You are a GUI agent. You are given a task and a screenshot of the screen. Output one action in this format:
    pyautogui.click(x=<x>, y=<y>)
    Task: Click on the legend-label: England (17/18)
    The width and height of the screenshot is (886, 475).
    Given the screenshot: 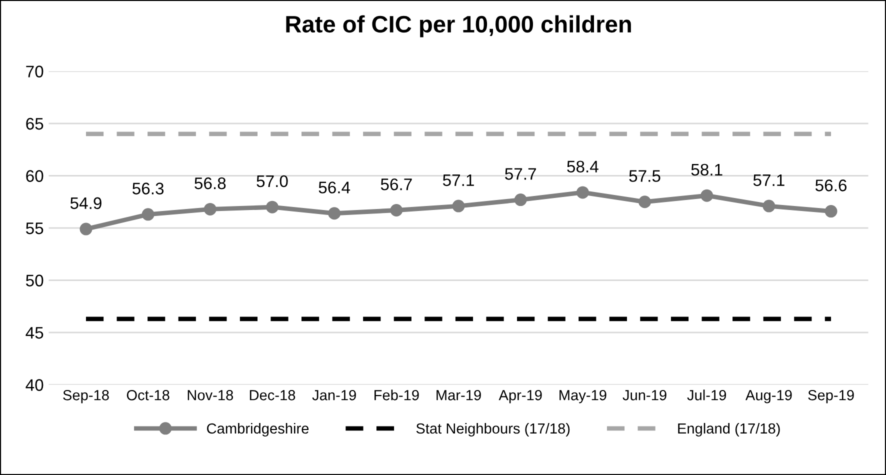 What is the action you would take?
    pyautogui.click(x=729, y=429)
    